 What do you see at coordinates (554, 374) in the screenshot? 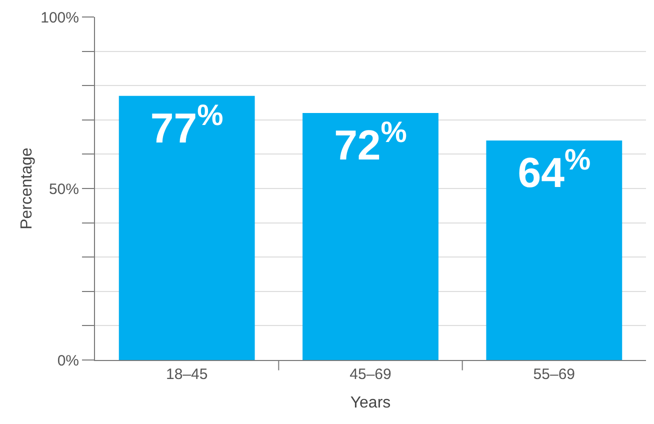
I see `x-tick-label: 55–69` at bounding box center [554, 374].